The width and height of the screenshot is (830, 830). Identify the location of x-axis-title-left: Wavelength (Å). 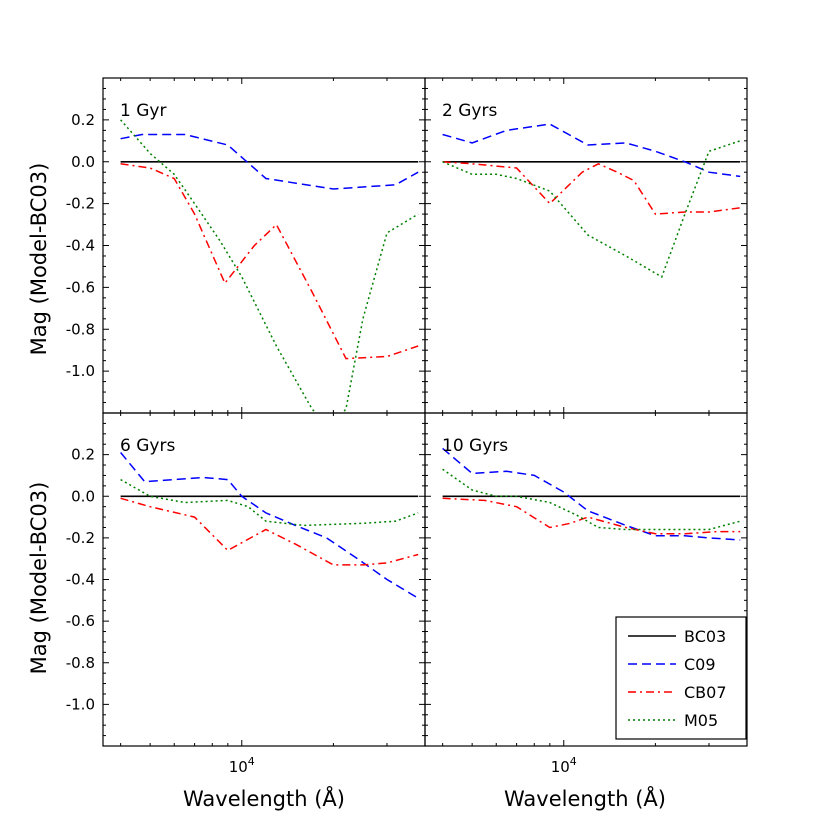
(264, 798).